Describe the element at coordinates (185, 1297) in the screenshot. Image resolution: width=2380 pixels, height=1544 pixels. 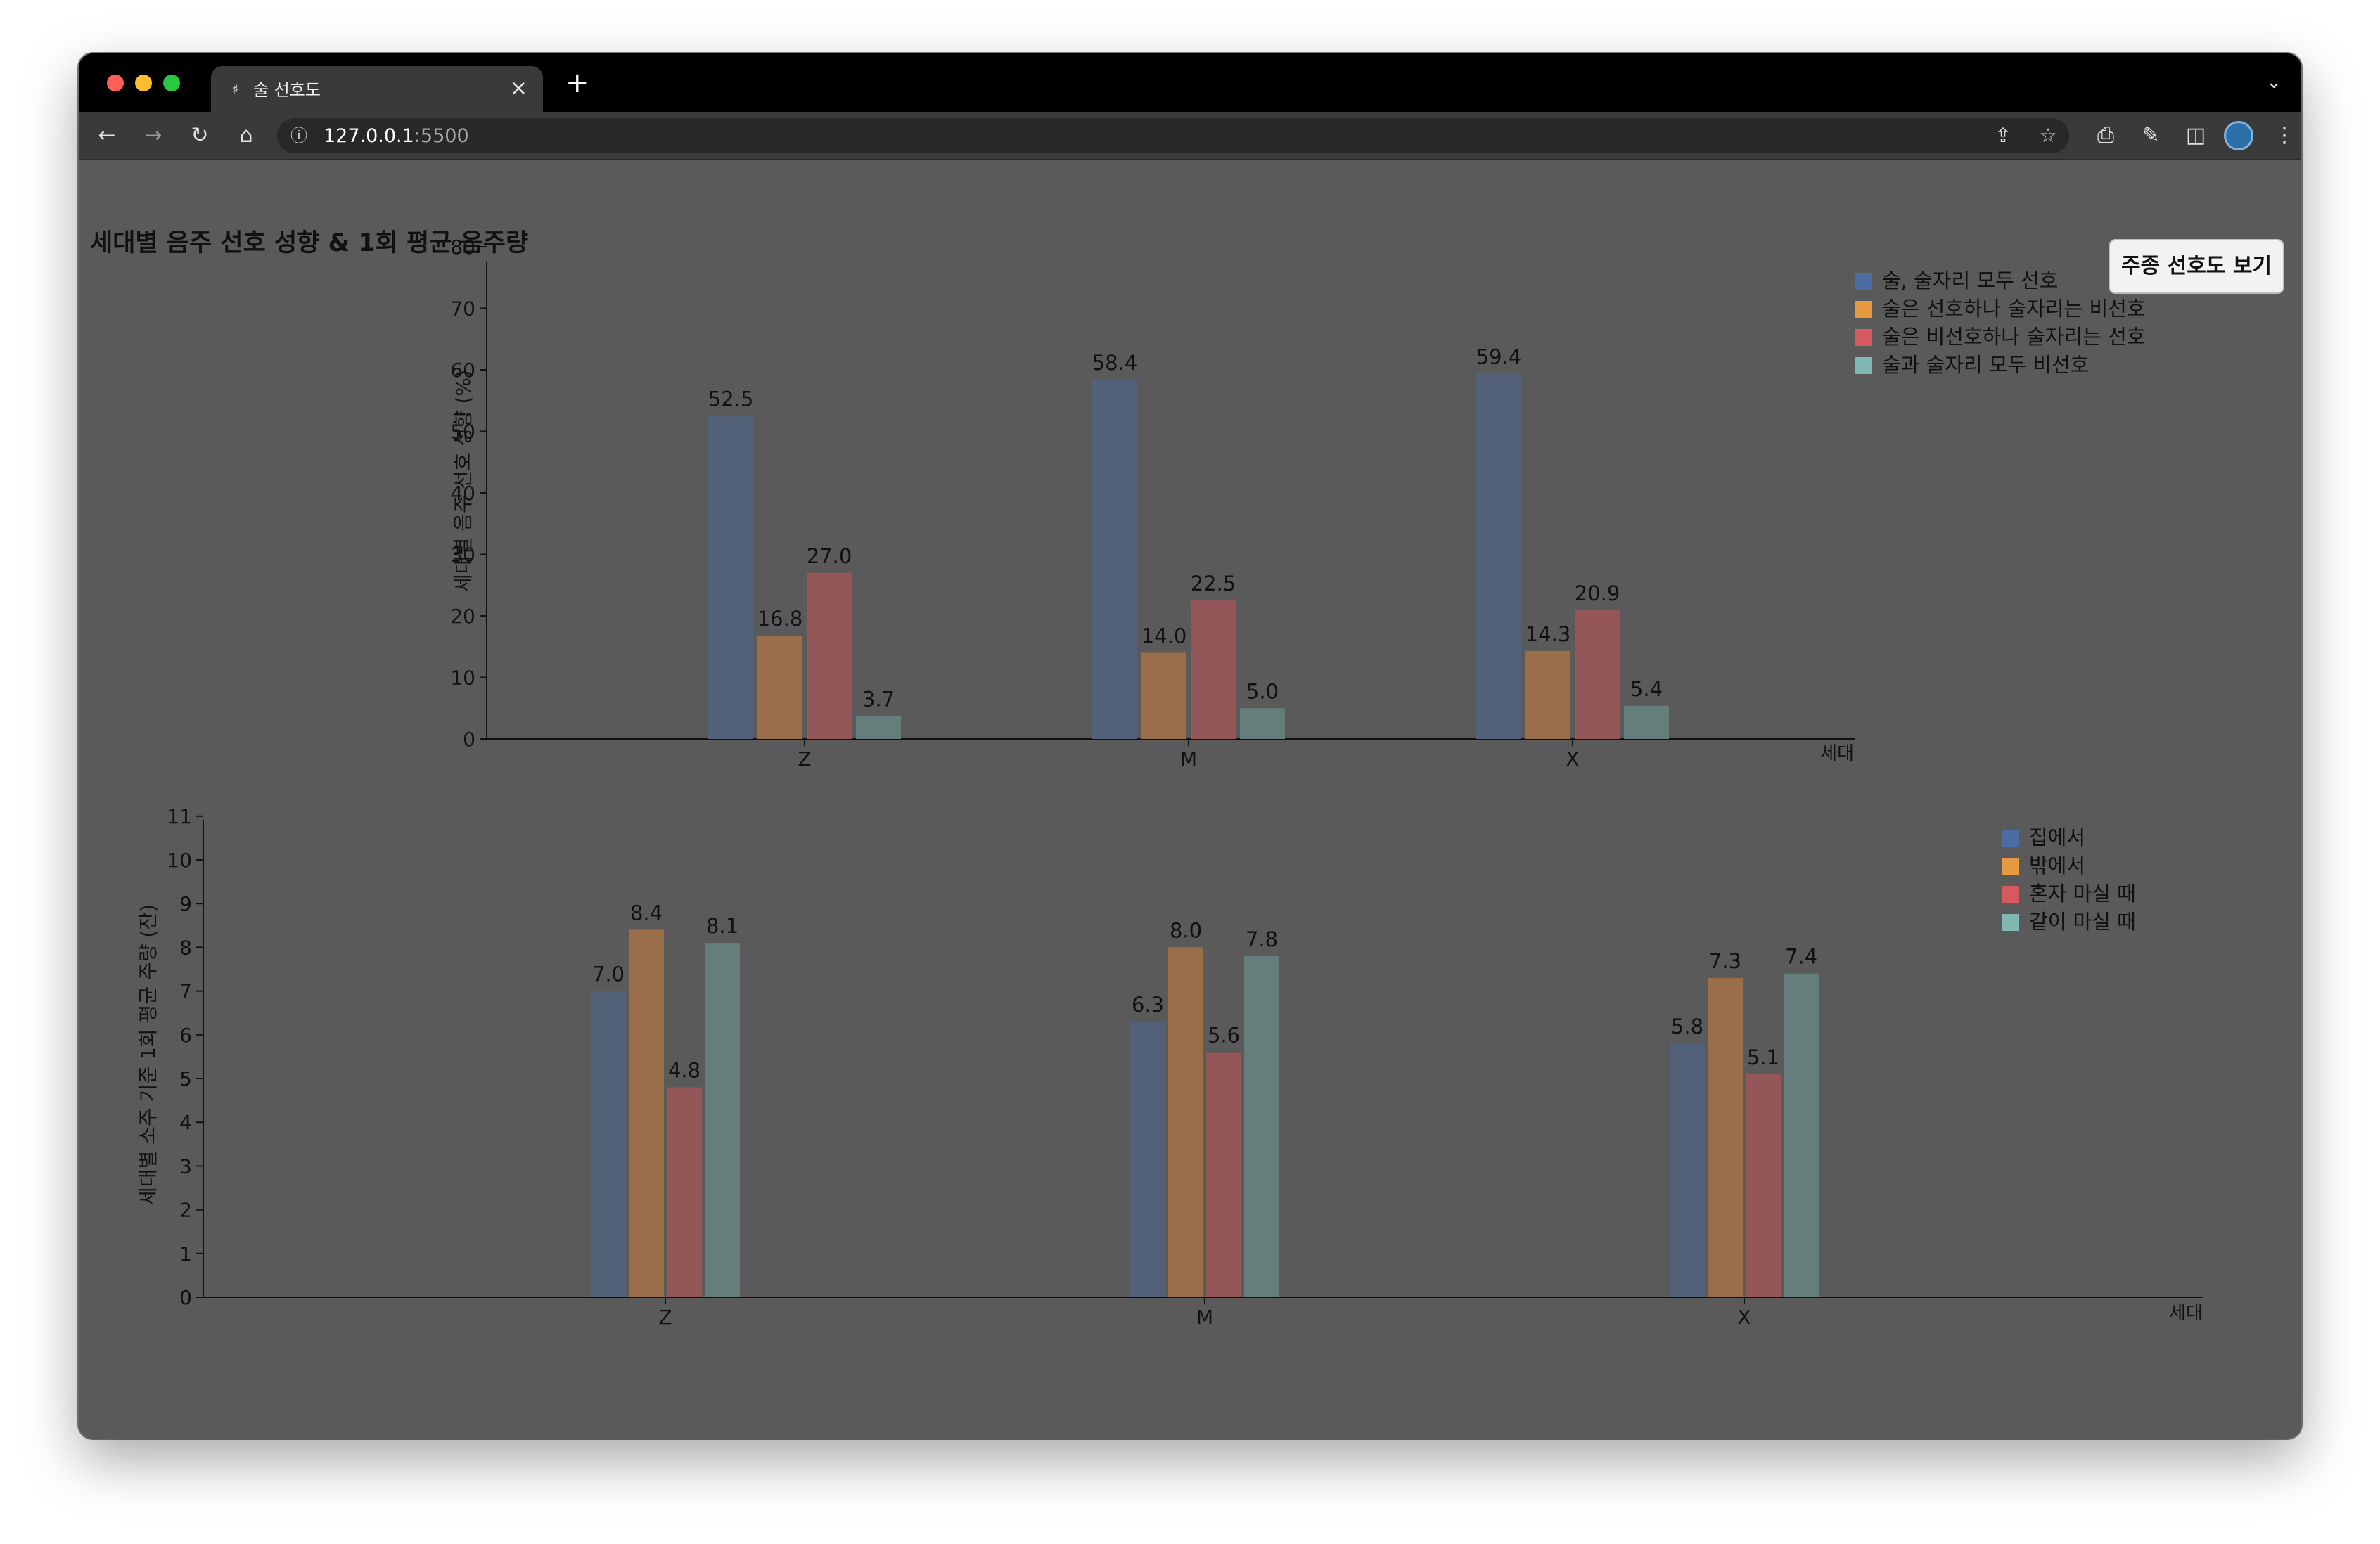
I see `chart2-y-tick-label: 0` at that location.